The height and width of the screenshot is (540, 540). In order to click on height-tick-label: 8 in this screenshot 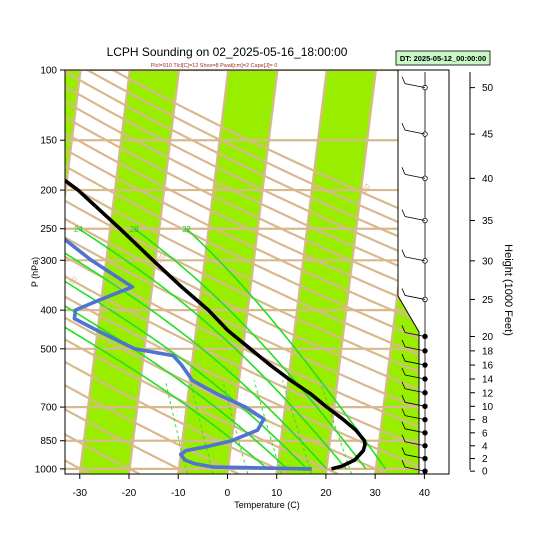, I will do `click(485, 420)`.